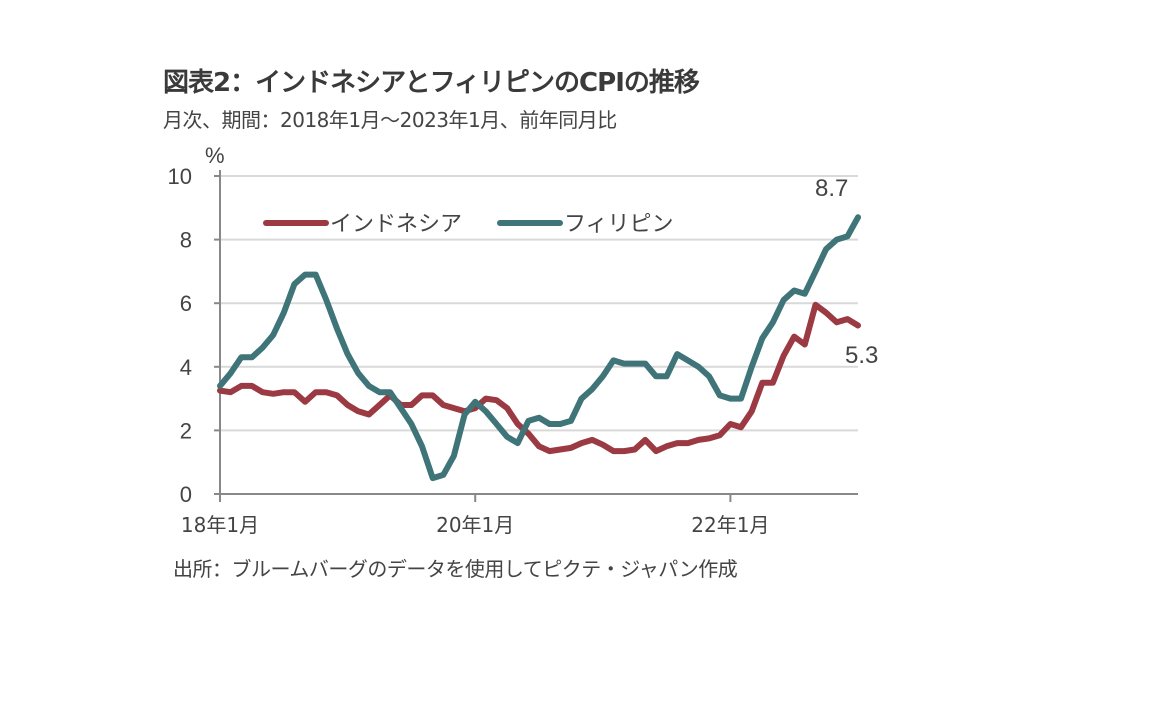 Image resolution: width=1152 pixels, height=720 pixels. What do you see at coordinates (186, 303) in the screenshot?
I see `y-tick-label: 6` at bounding box center [186, 303].